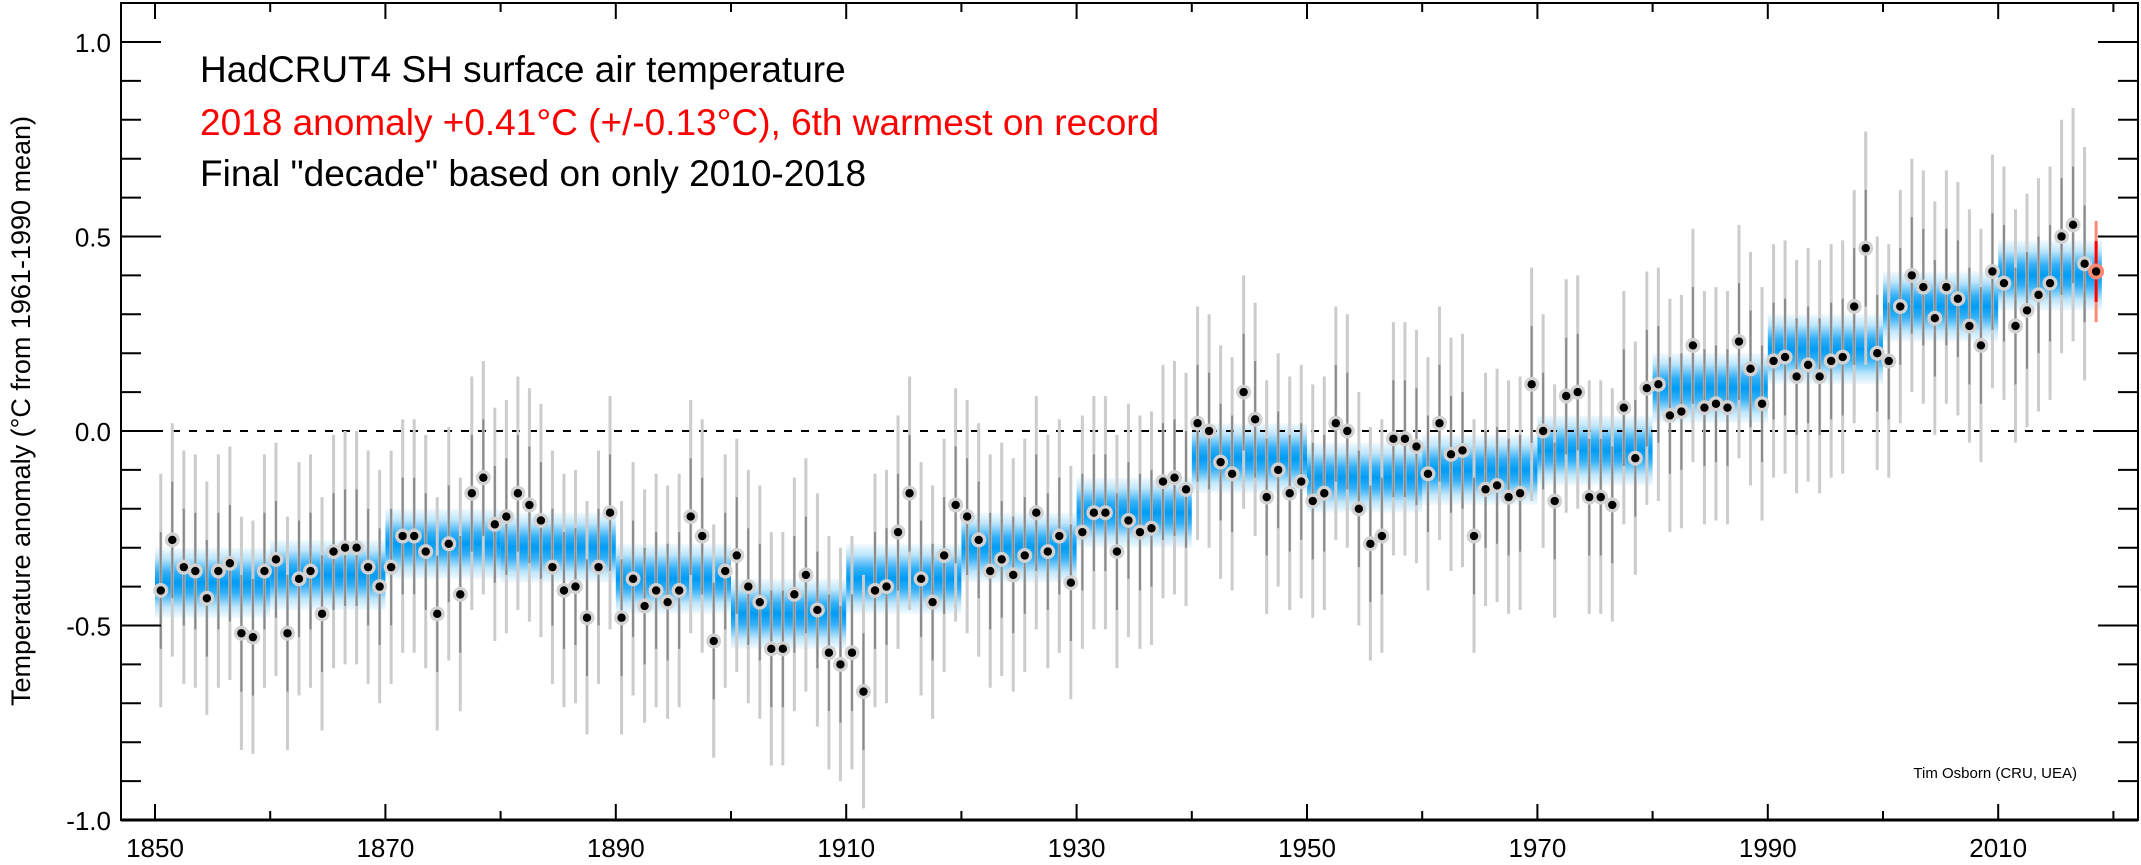 This screenshot has height=865, width=2141. Describe the element at coordinates (1307, 848) in the screenshot. I see `x-tick-label: 1950` at that location.